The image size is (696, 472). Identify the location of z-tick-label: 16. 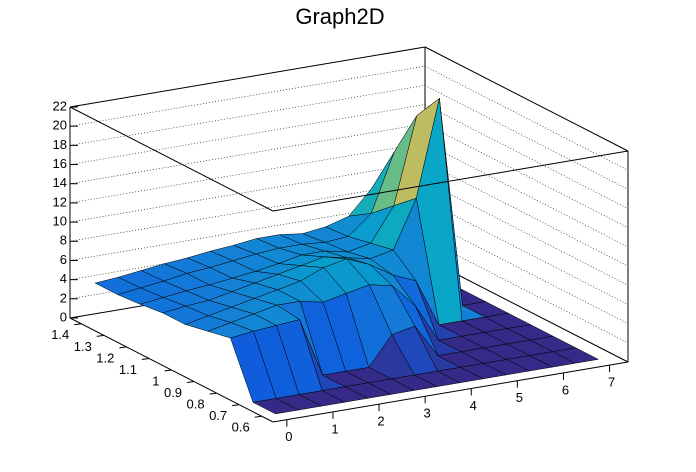
(60, 163).